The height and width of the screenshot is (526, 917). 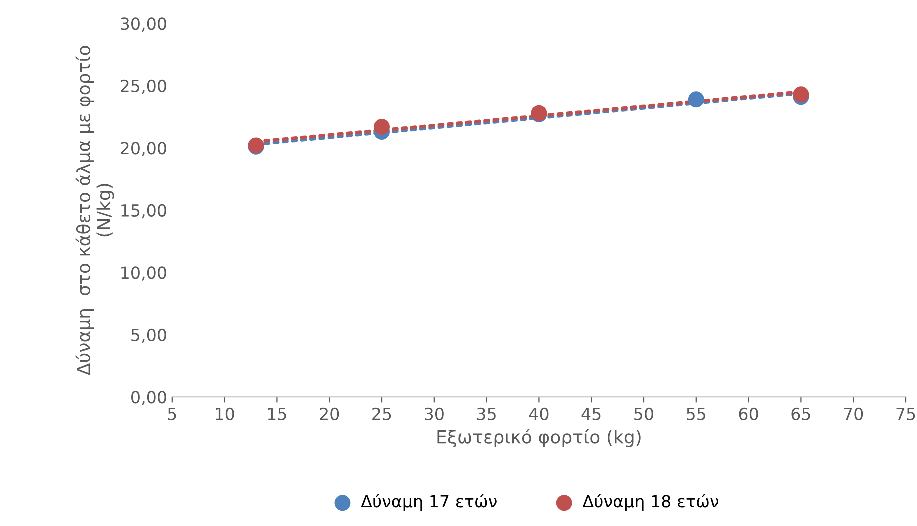 I want to click on y-tick-label: 15,00, so click(x=144, y=211).